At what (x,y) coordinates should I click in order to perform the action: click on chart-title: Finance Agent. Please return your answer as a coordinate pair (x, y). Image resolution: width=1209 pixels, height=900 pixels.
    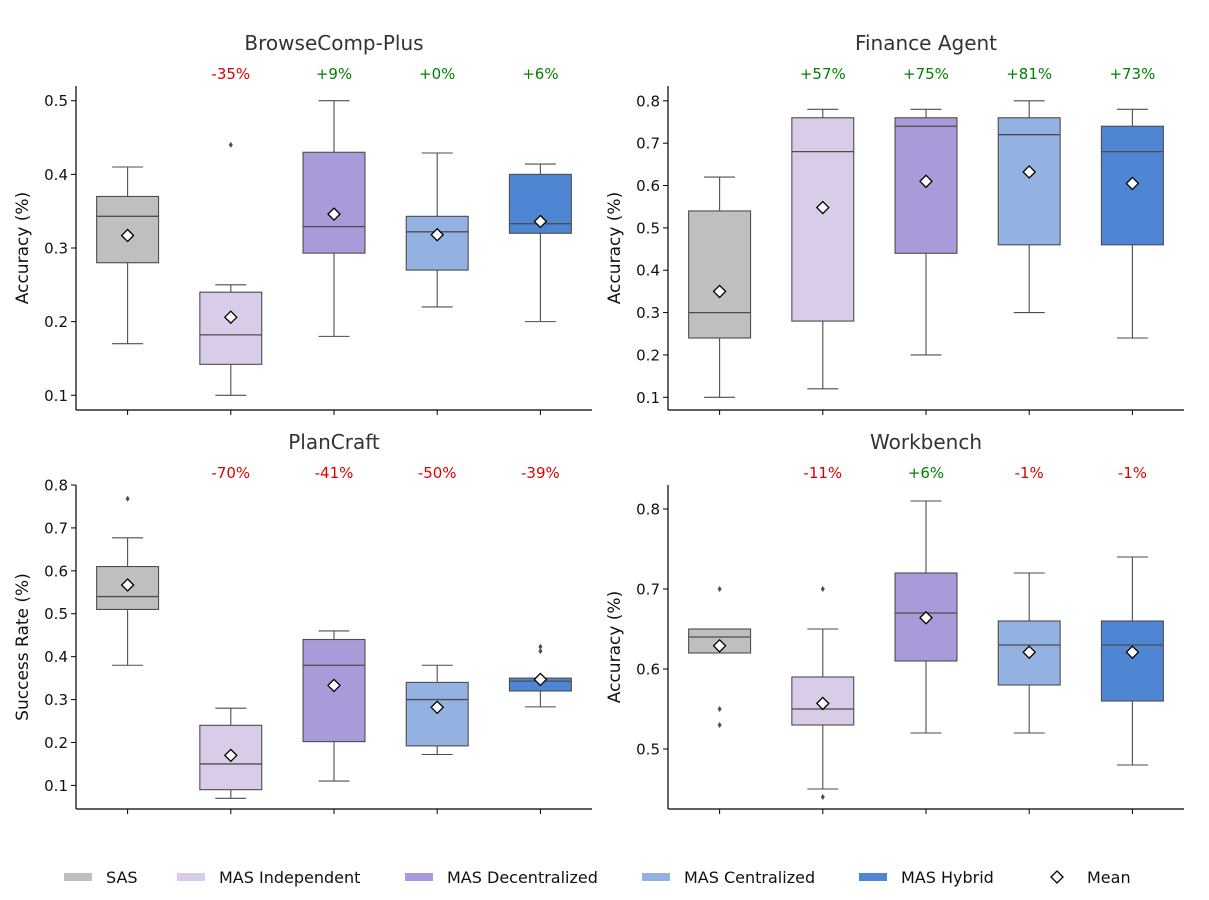
    Looking at the image, I should click on (926, 43).